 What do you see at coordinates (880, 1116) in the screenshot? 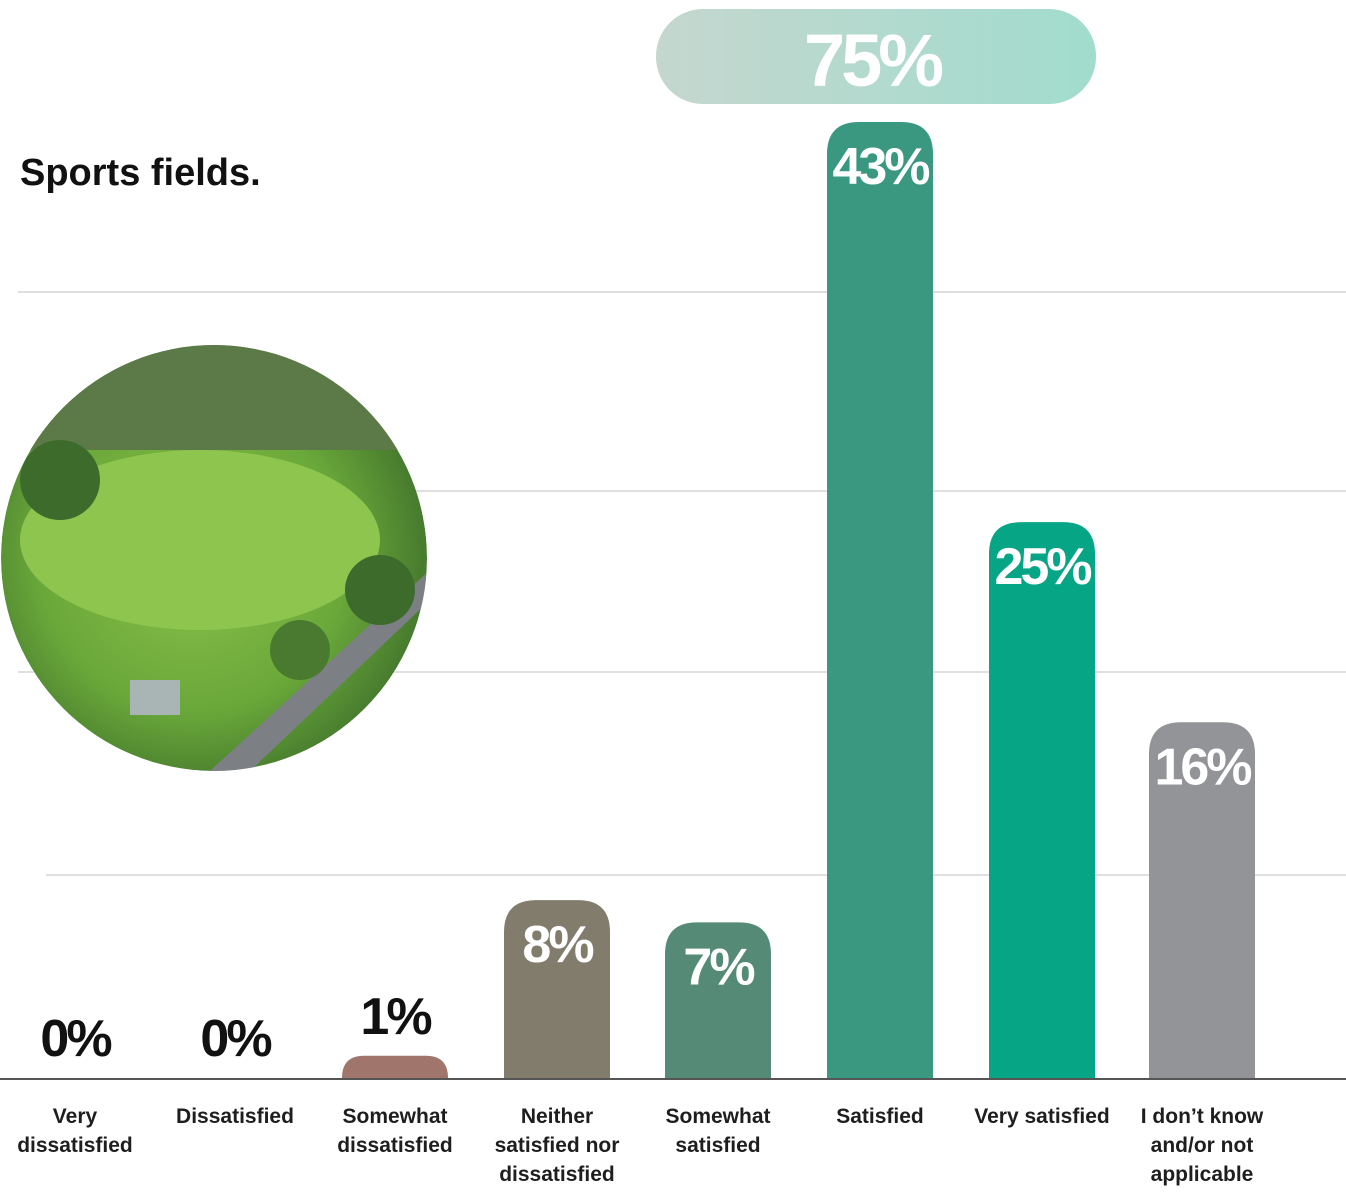
I see `x-tick-label: Satisfied` at bounding box center [880, 1116].